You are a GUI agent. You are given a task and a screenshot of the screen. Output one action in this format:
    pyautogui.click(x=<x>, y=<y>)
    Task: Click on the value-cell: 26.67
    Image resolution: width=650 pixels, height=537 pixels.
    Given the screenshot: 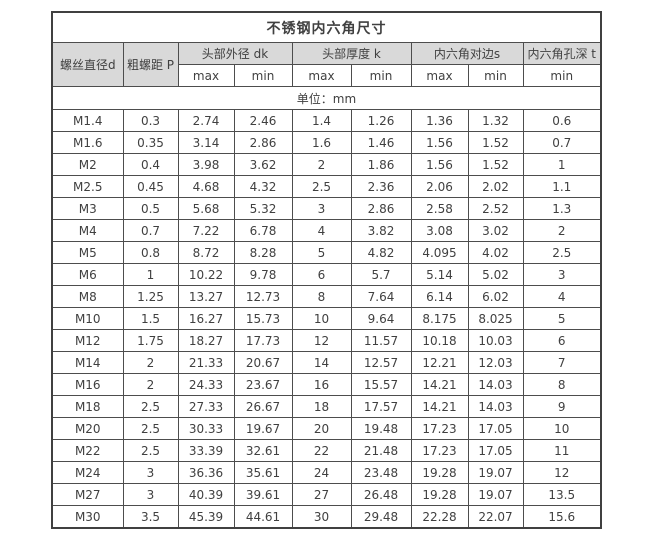 What is the action you would take?
    pyautogui.click(x=263, y=406)
    